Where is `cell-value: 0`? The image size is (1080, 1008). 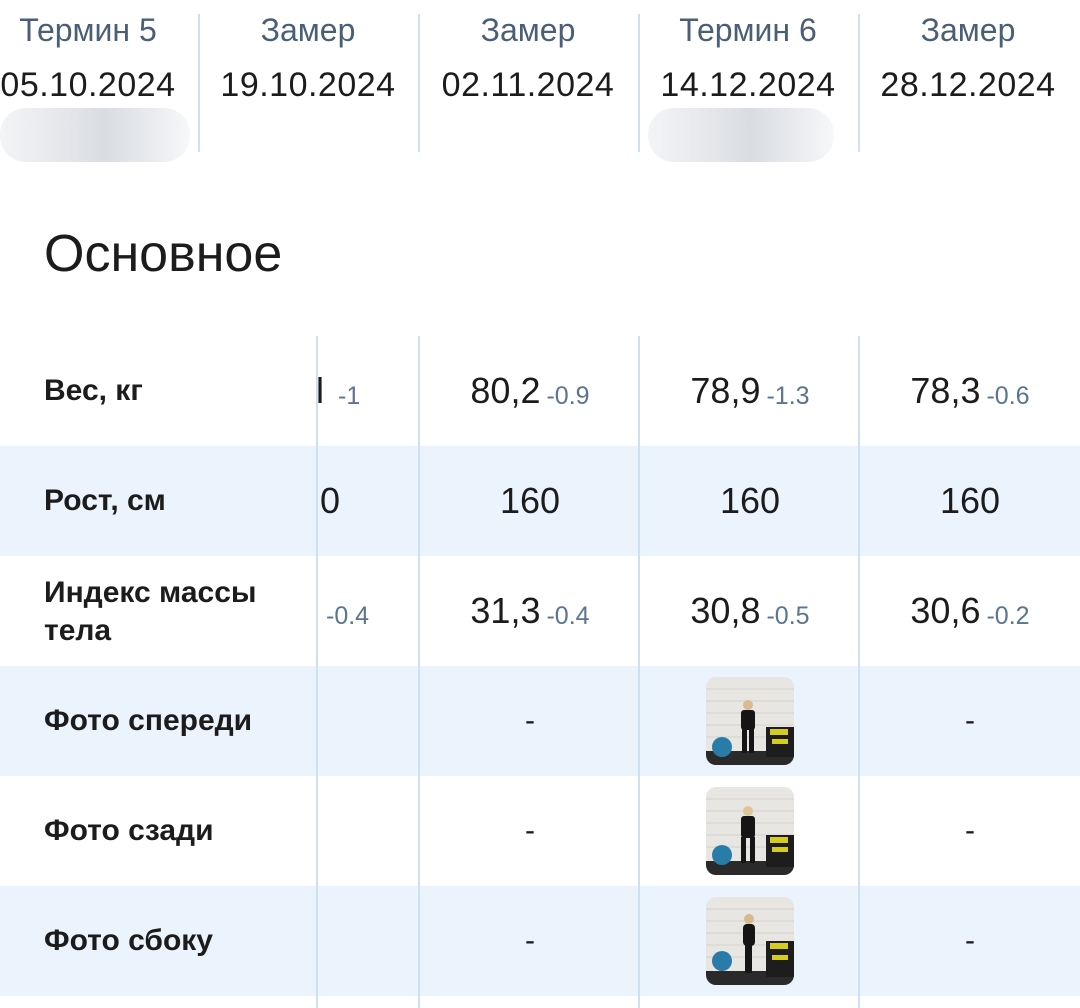
cell-value: 0 is located at coordinates (330, 500).